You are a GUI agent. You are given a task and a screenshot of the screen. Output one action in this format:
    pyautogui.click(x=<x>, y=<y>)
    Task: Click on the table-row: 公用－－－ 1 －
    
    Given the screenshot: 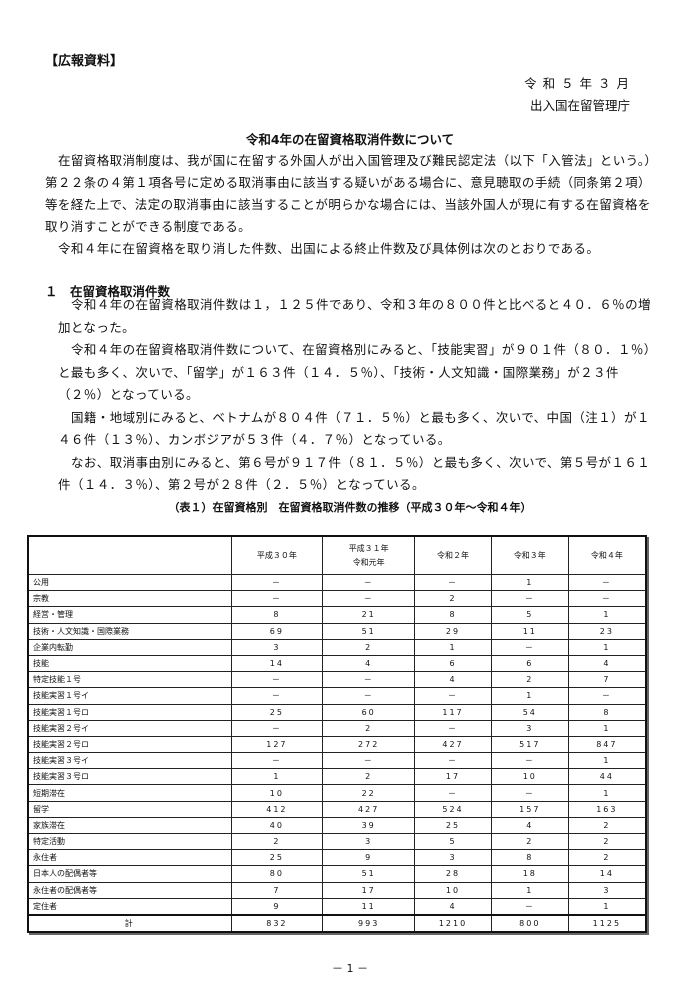 What is the action you would take?
    pyautogui.click(x=337, y=582)
    